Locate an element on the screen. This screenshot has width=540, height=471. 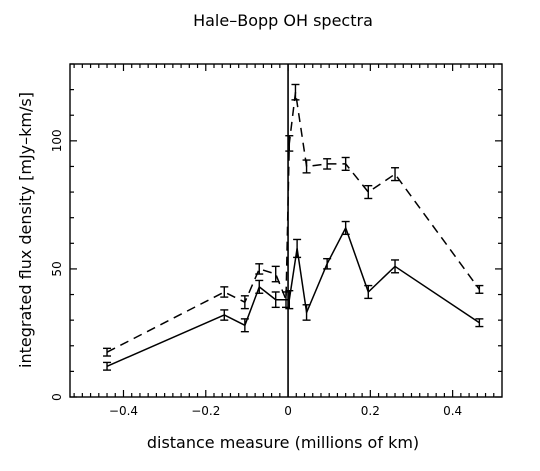
chart-title: Hale–Bopp OH spectra is located at coordinates (283, 20).